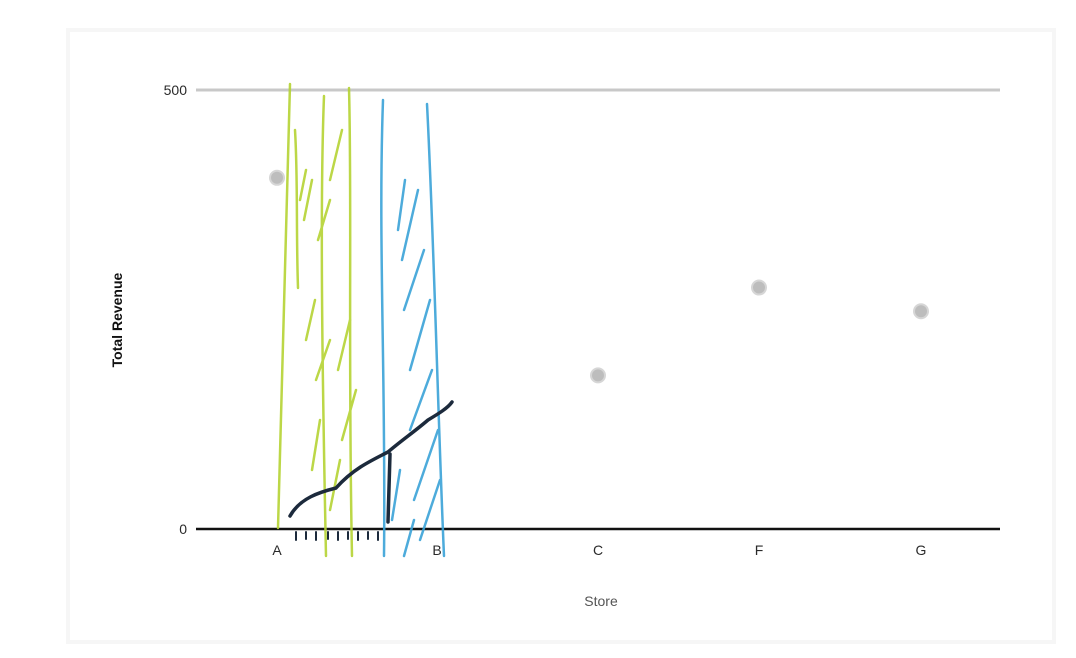 The image size is (1076, 658). I want to click on y-tick-label-0: 0, so click(183, 529).